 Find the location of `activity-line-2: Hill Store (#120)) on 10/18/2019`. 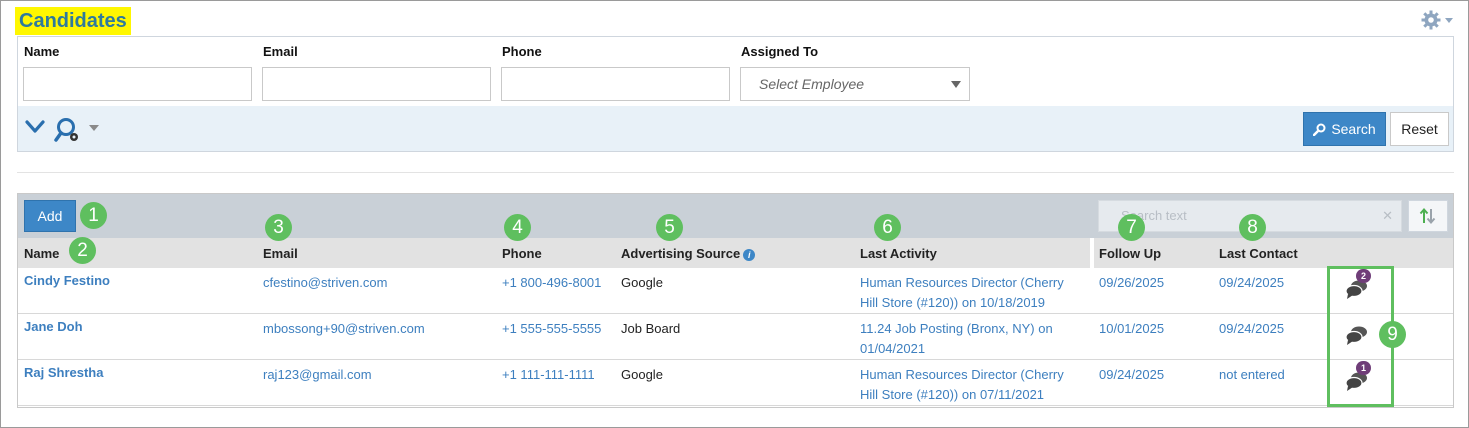

activity-line-2: Hill Store (#120)) on 10/18/2019 is located at coordinates (953, 302).